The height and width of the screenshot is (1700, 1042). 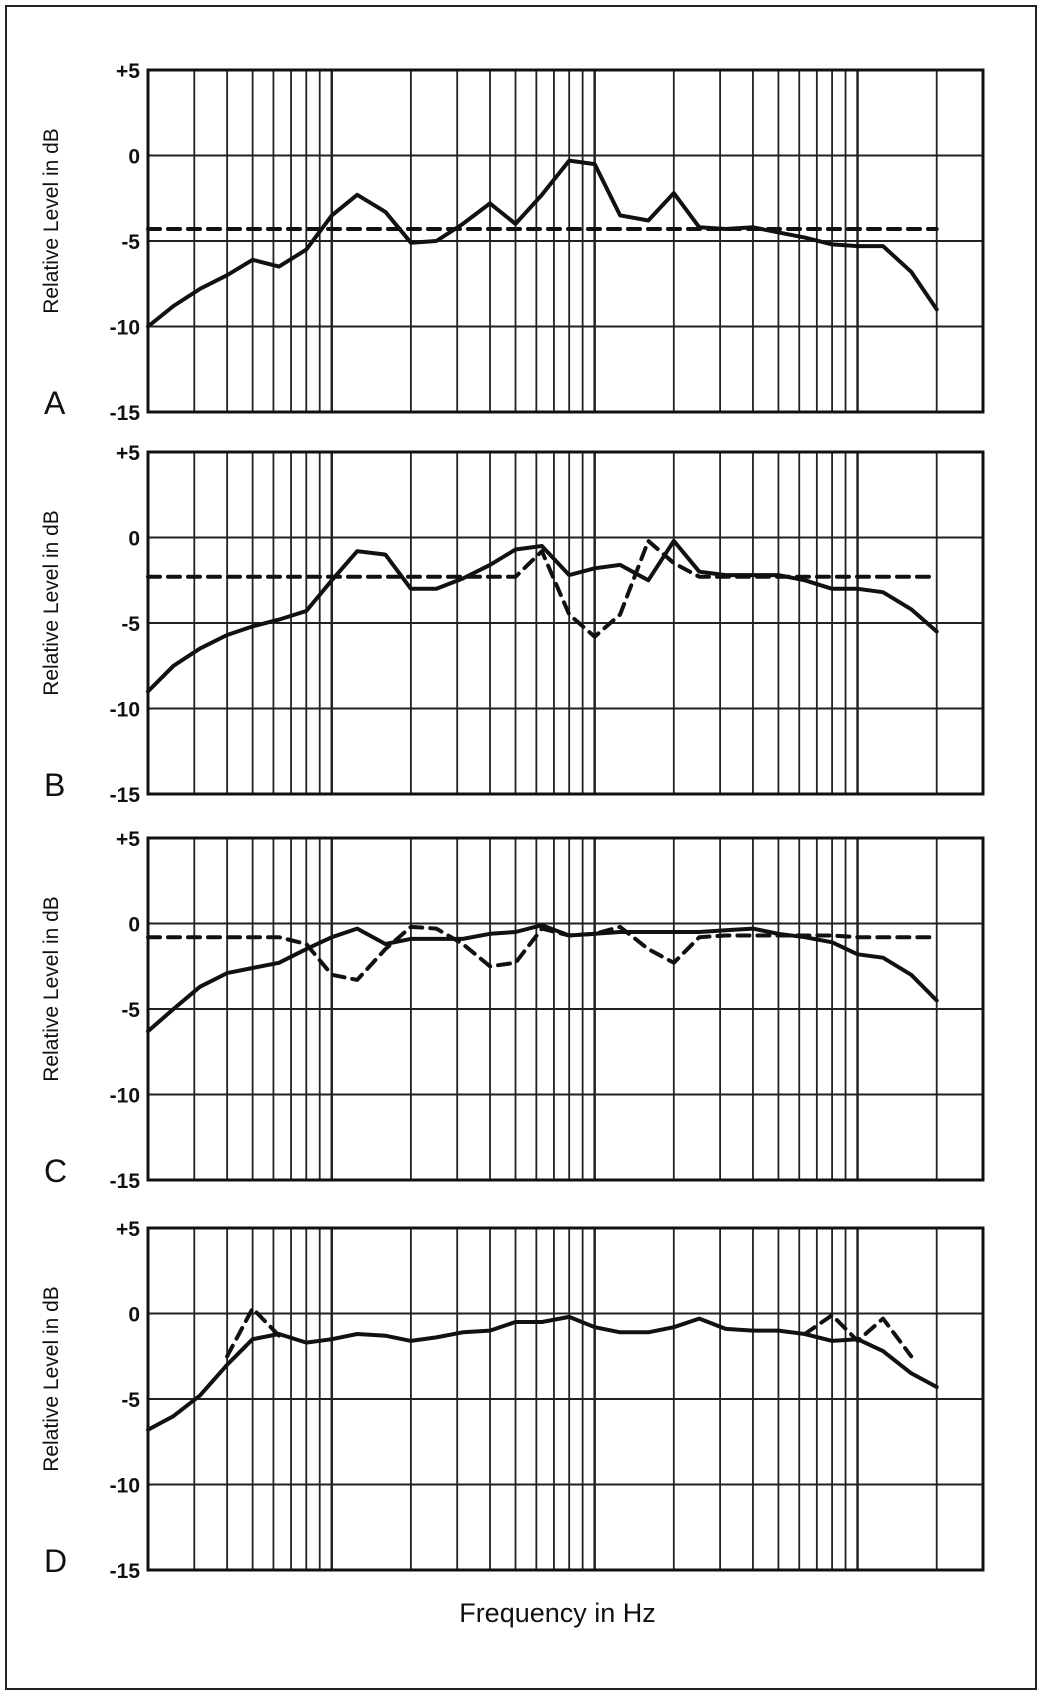 I want to click on panel-label: A, so click(x=55, y=403).